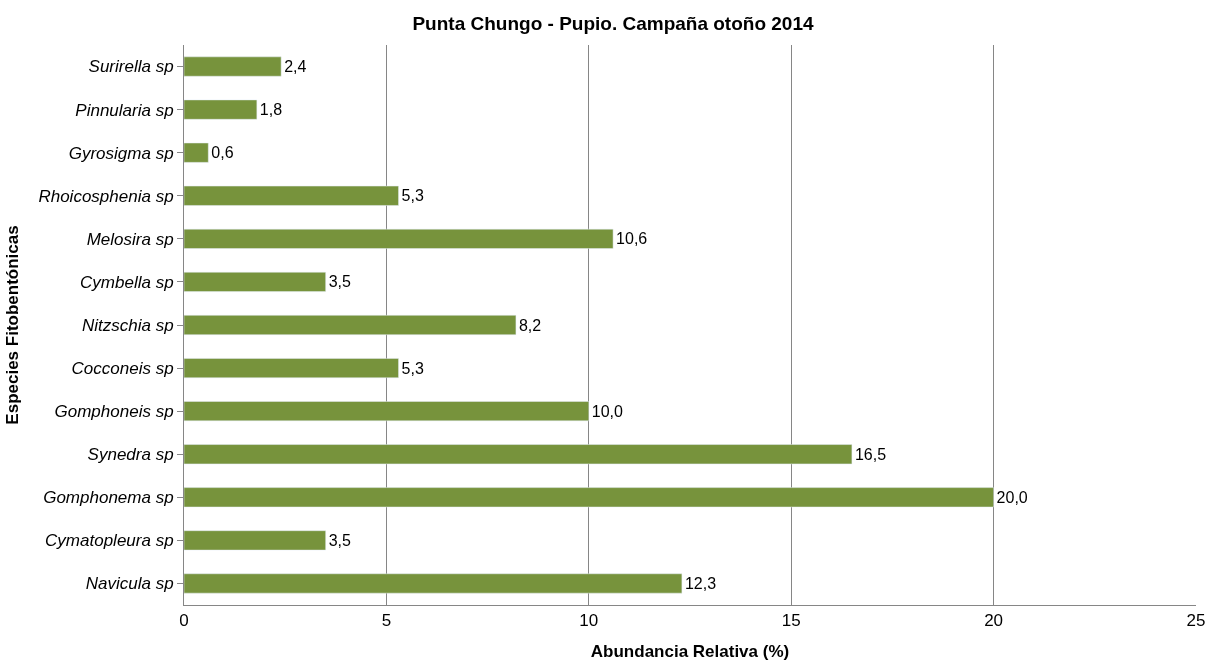 This screenshot has width=1226, height=669. I want to click on data-label: 2,4, so click(295, 67).